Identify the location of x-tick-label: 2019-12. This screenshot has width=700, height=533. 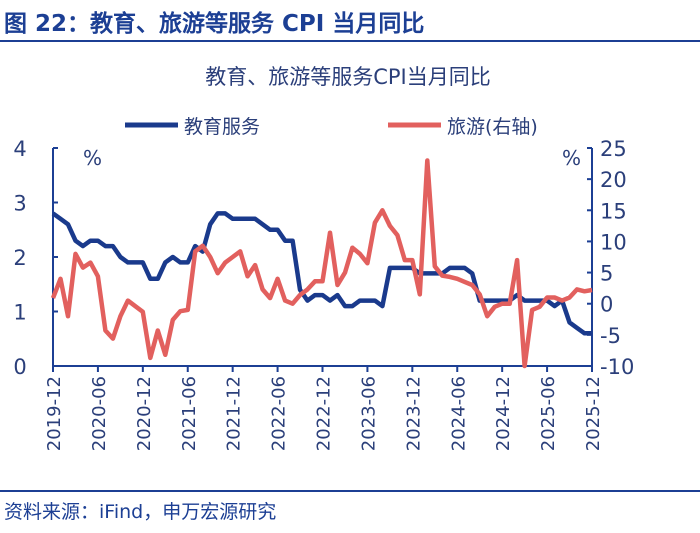
(54, 413).